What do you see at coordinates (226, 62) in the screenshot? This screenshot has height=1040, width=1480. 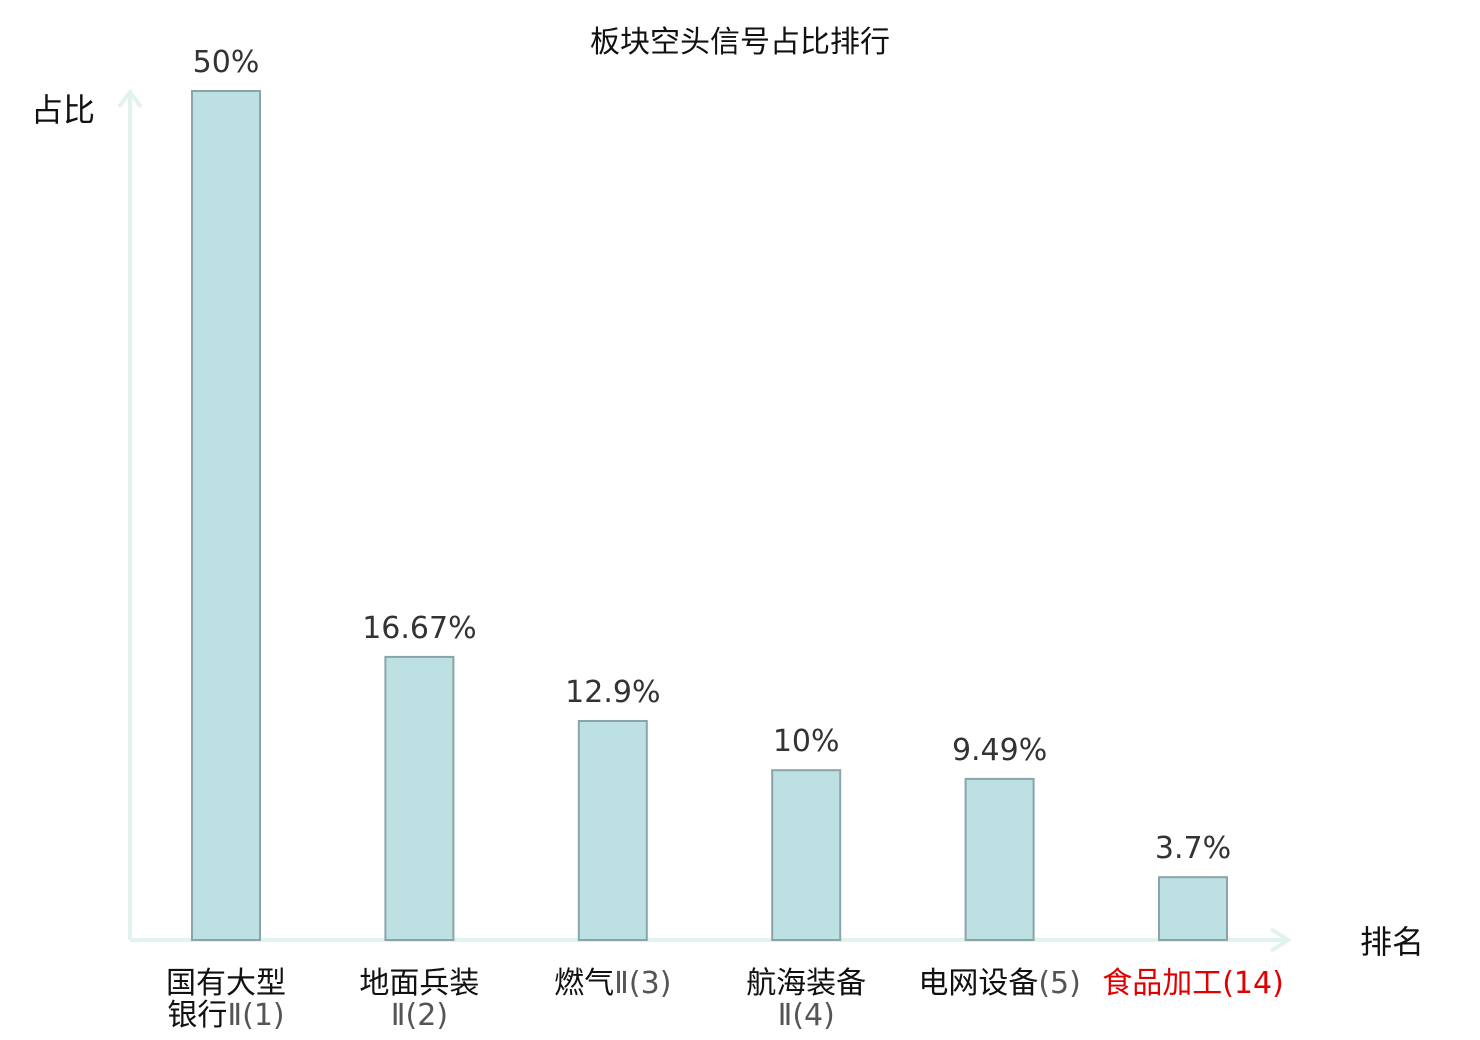 I see `value-label-1: 50%` at bounding box center [226, 62].